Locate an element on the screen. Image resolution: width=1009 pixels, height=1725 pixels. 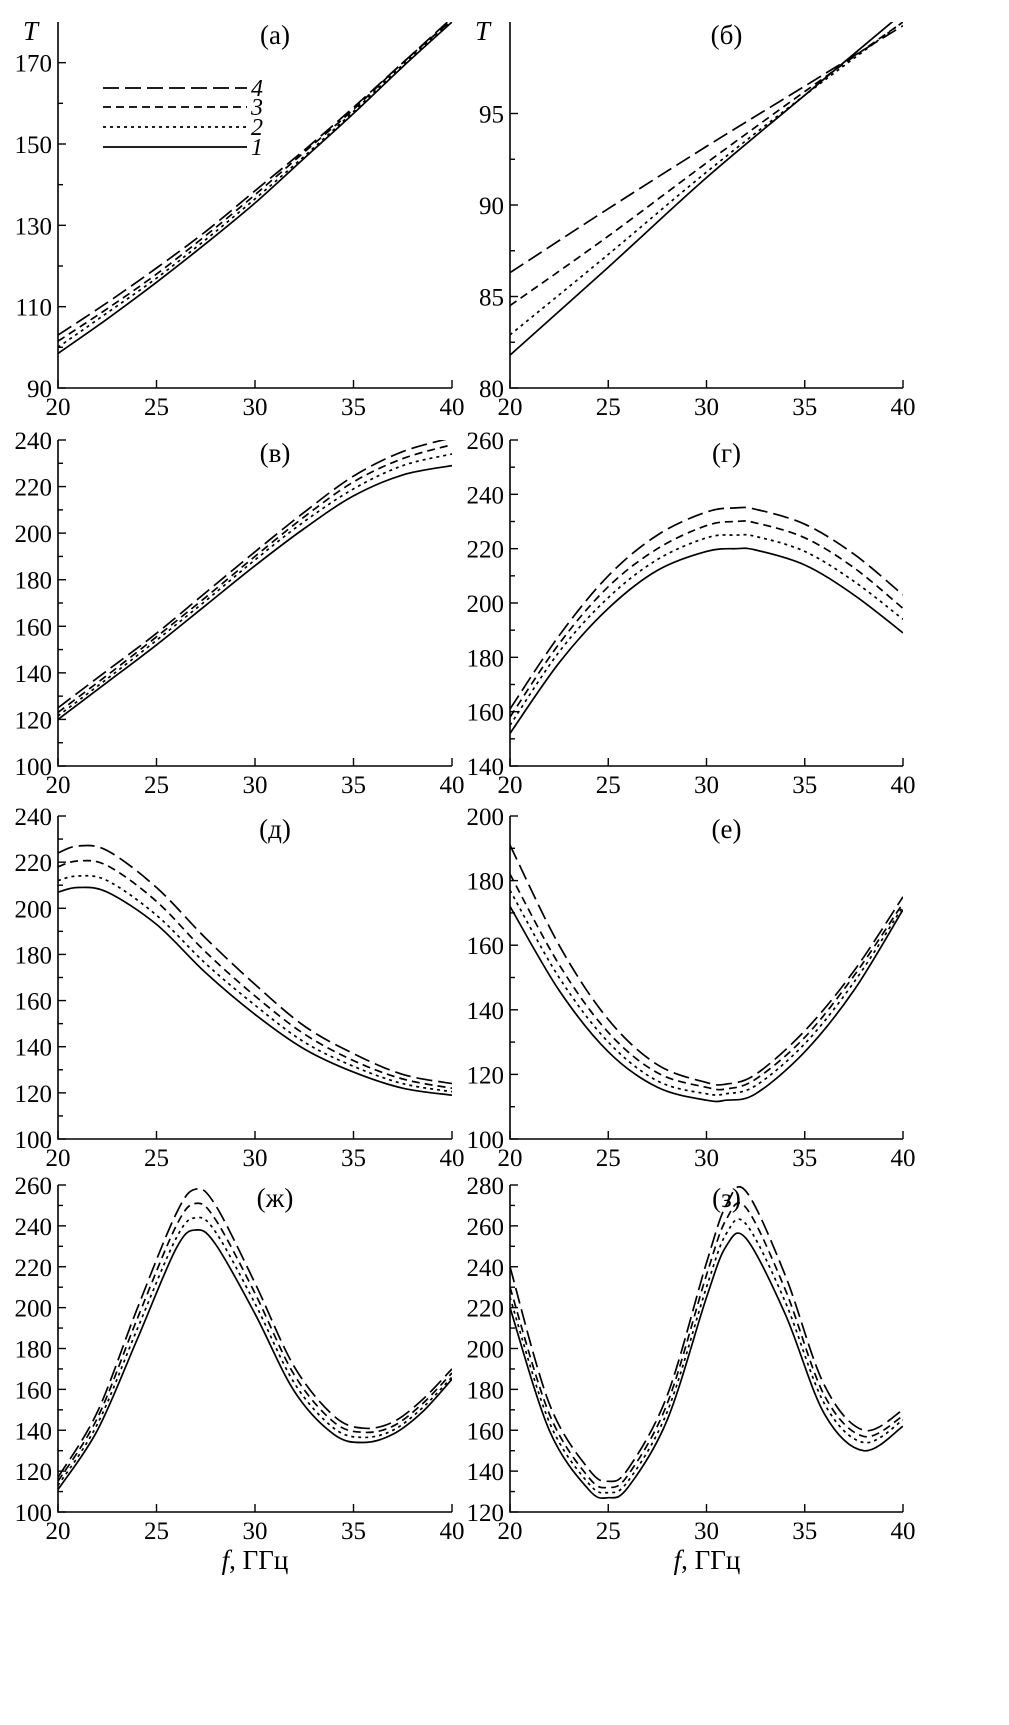
y-tick-label: 110 is located at coordinates (33, 308).